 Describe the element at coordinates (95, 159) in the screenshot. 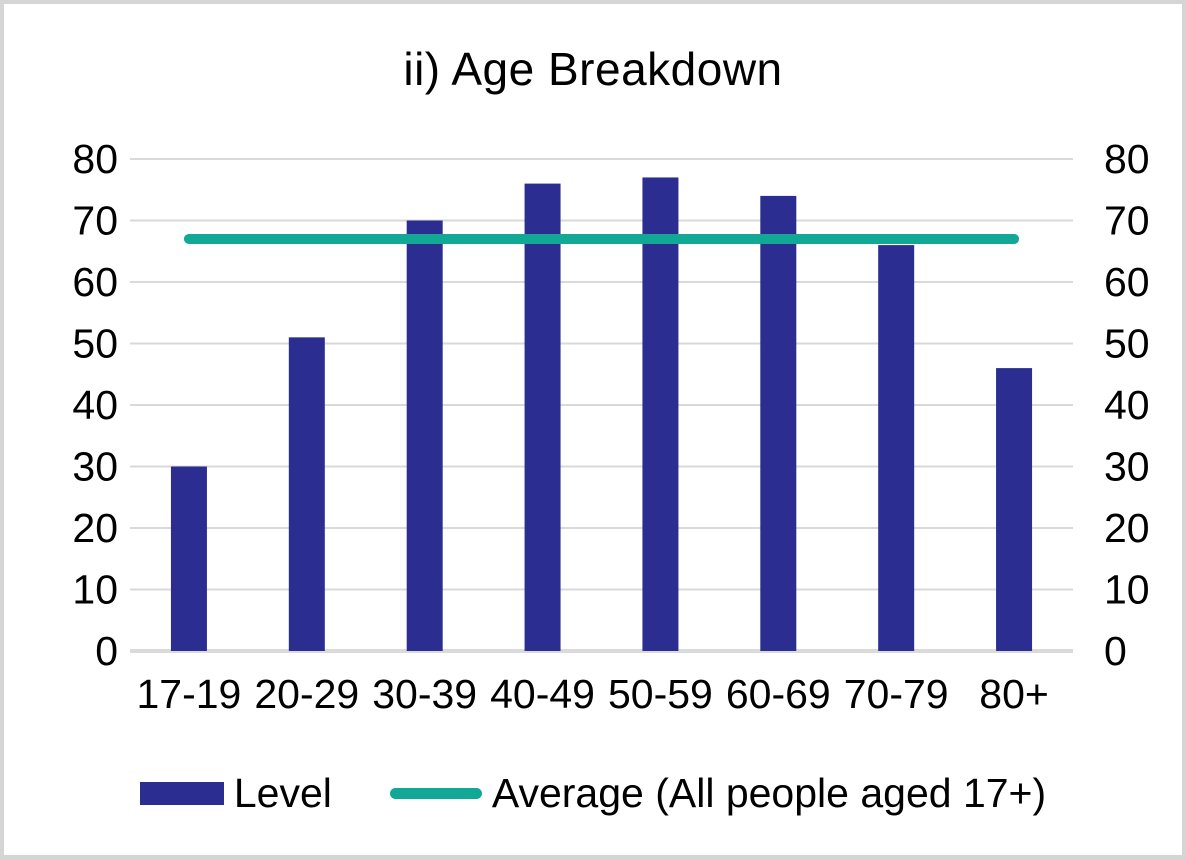

I see `y-tick-label-left: 80` at that location.